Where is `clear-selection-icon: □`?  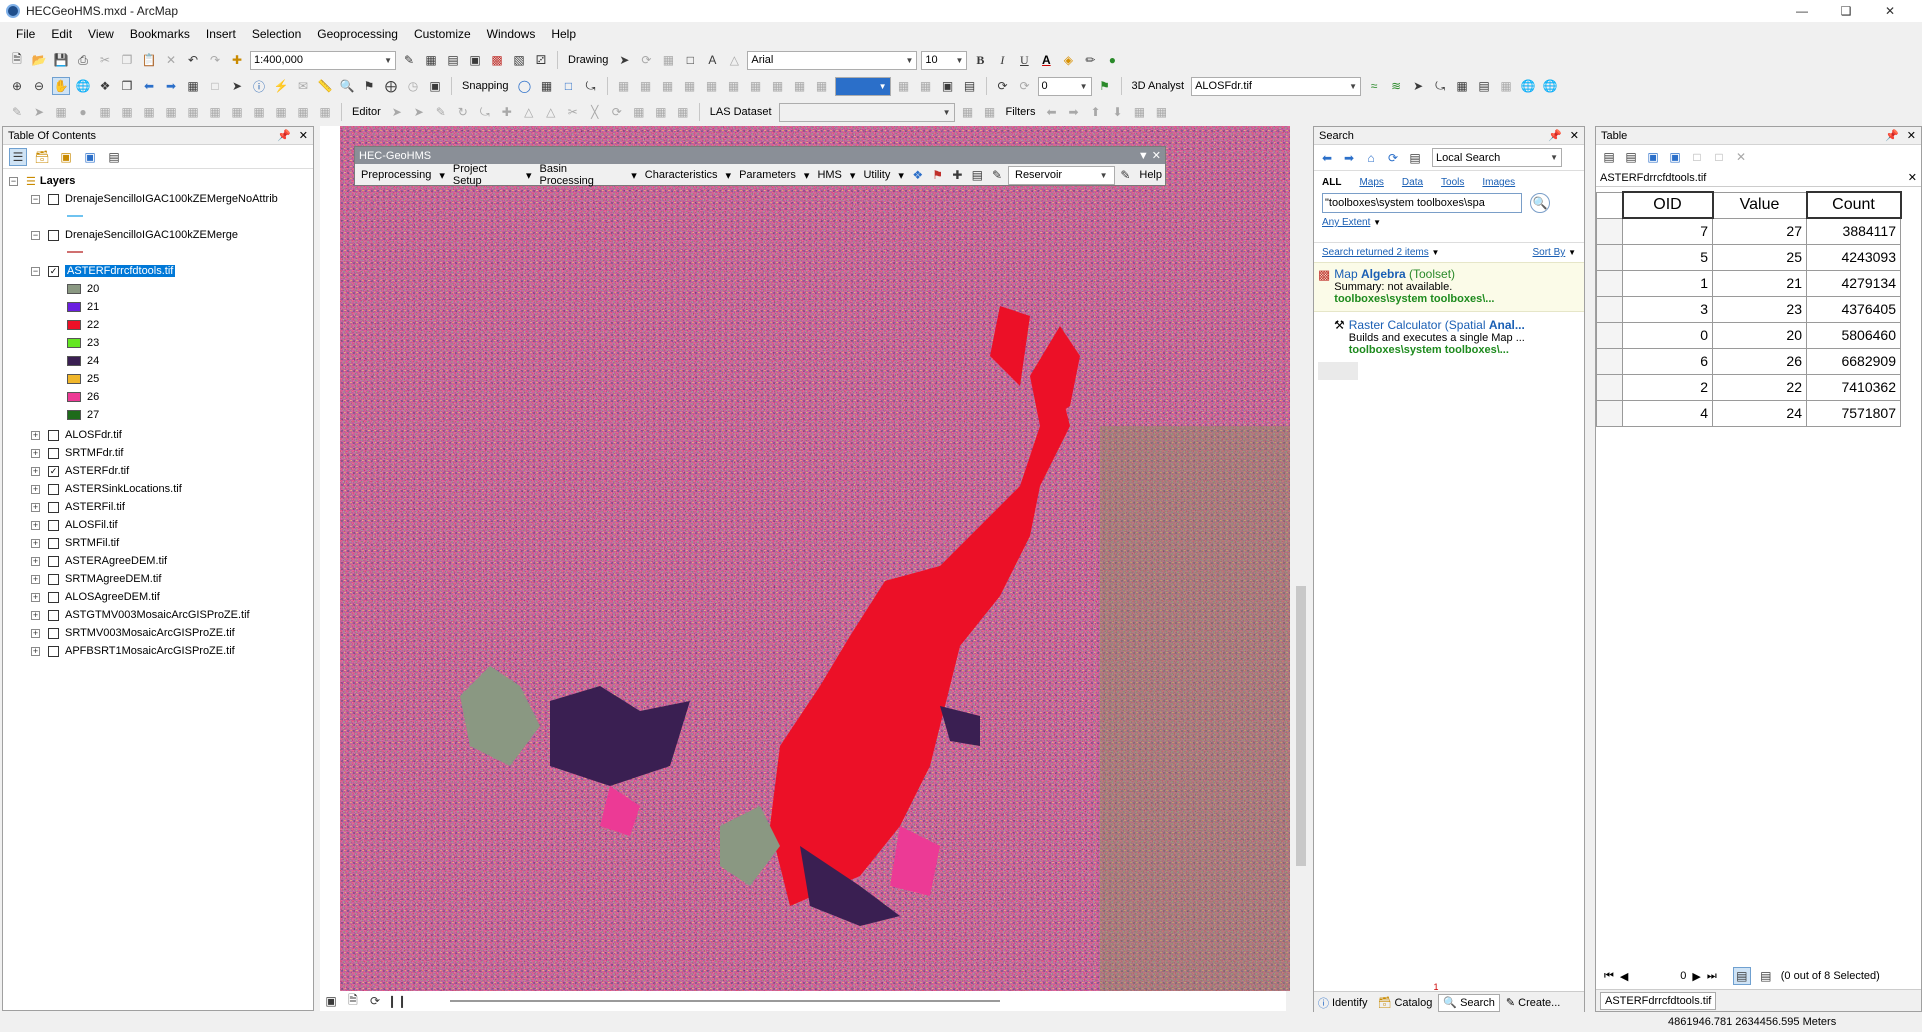 clear-selection-icon: □ is located at coordinates (215, 86).